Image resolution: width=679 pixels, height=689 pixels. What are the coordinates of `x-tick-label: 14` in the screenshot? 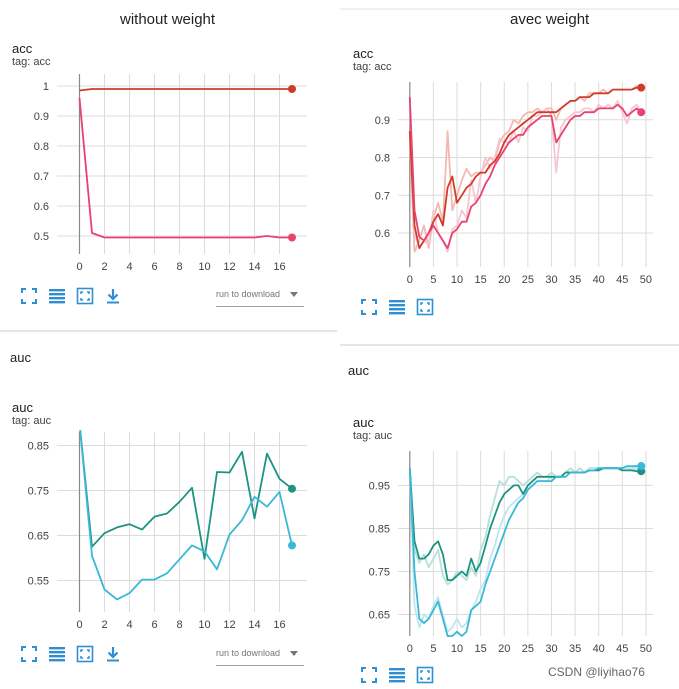 It's located at (254, 625).